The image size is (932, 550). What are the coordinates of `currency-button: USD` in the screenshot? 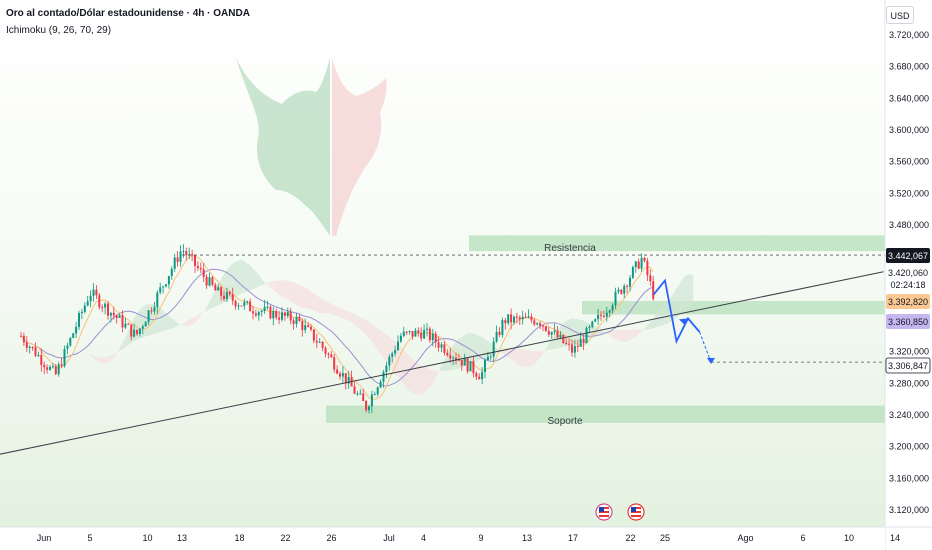 It's located at (900, 15).